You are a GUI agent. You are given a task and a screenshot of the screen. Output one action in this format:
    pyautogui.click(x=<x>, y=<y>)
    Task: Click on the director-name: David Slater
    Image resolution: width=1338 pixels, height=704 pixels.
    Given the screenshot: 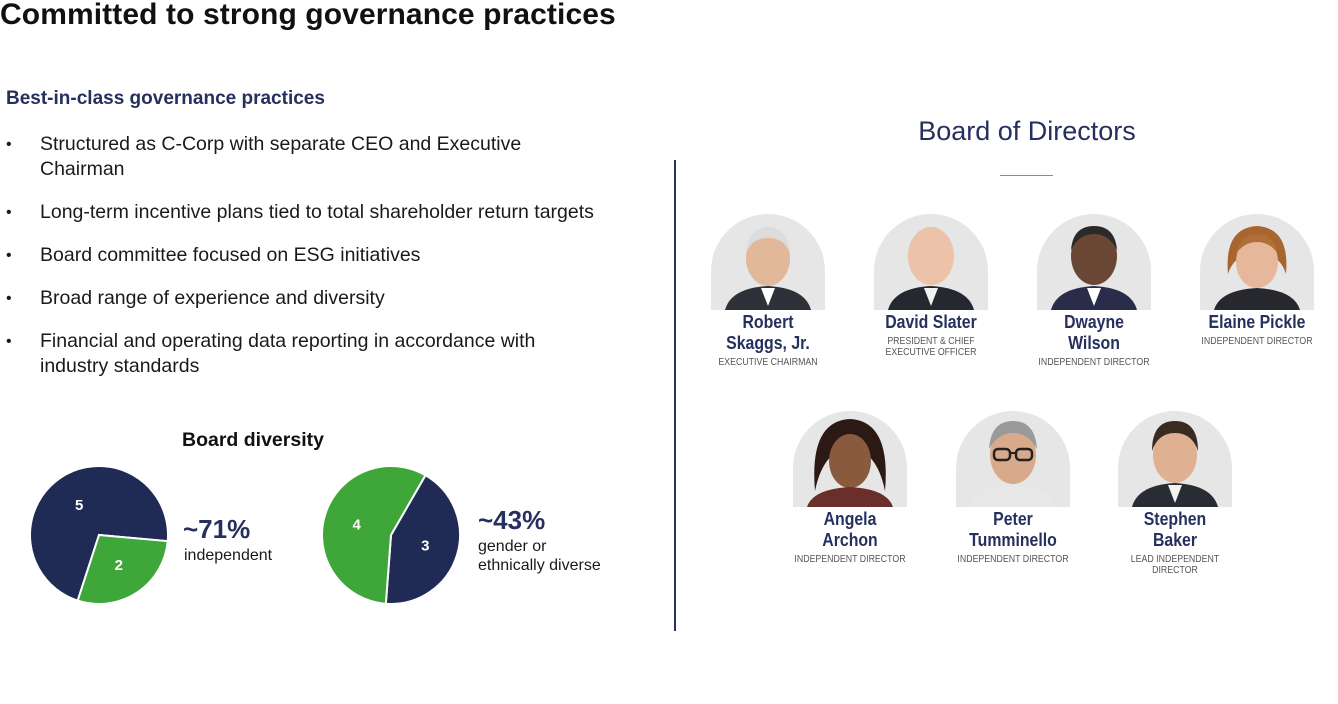 What is the action you would take?
    pyautogui.click(x=931, y=322)
    